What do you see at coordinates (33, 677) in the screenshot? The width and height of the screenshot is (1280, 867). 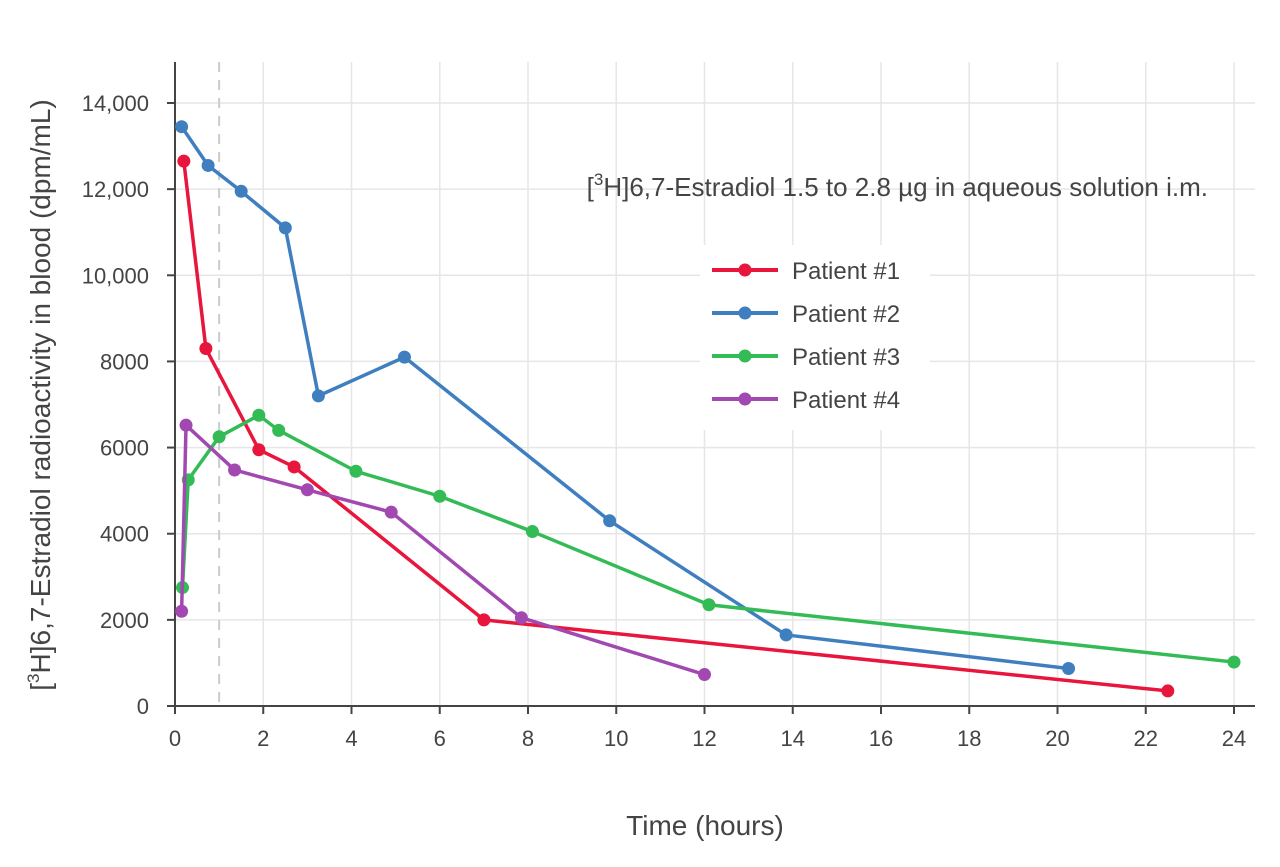 I see `y-title-superscript: 3` at bounding box center [33, 677].